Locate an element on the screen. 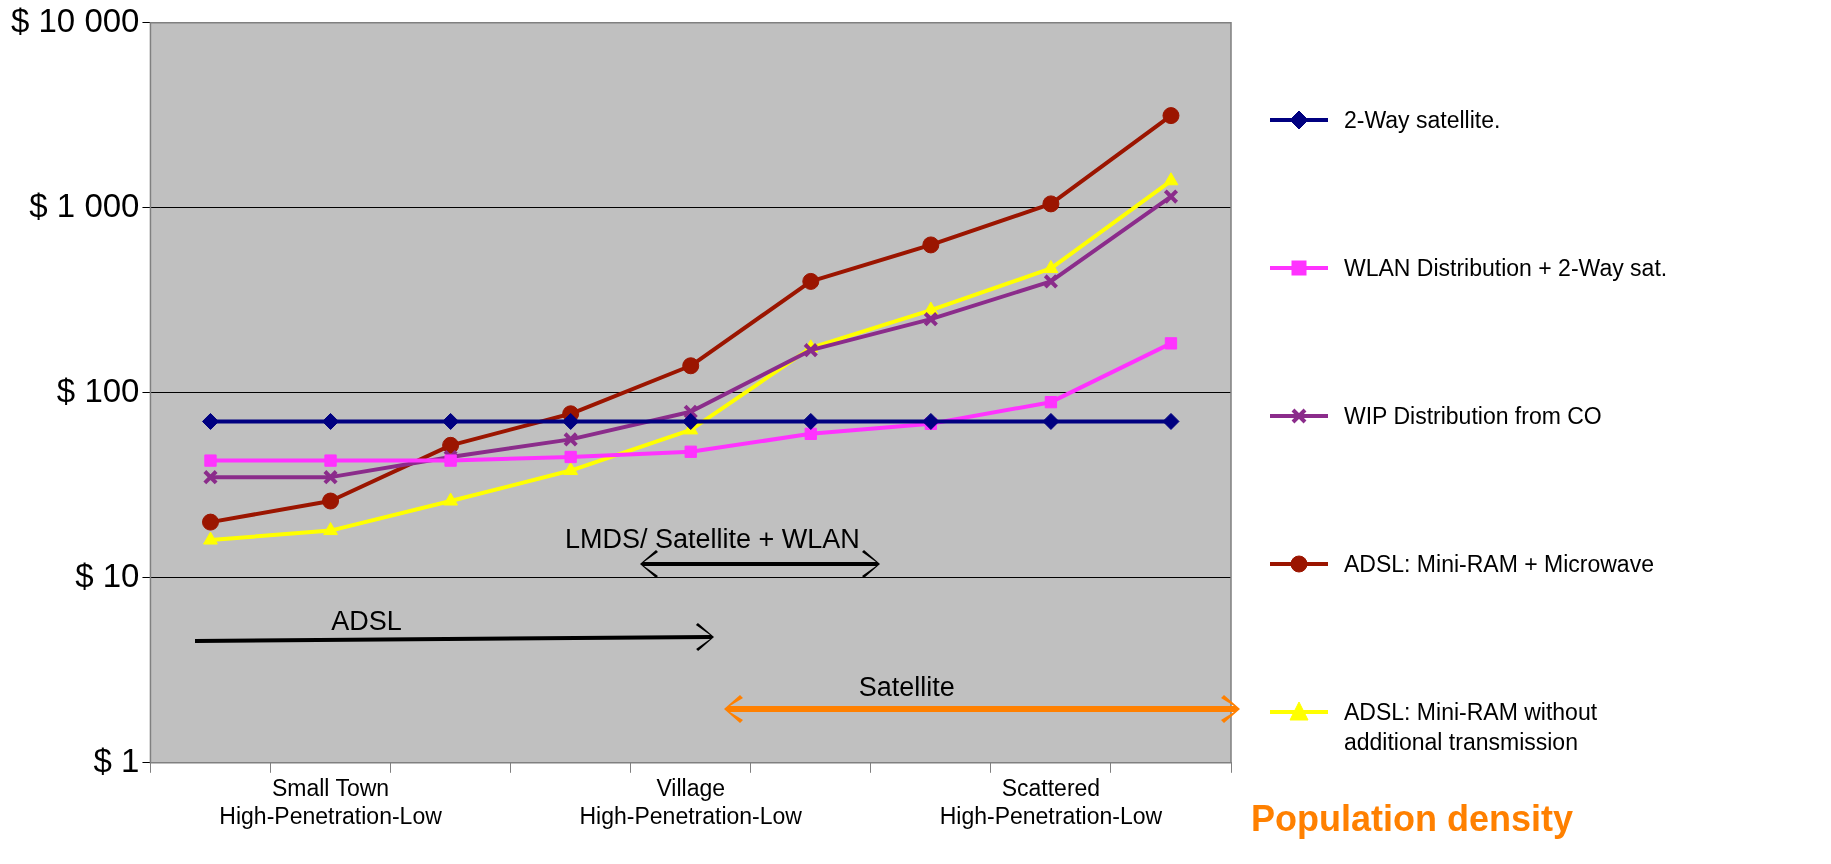 The width and height of the screenshot is (1831, 864). x-tick-label: Small Town High-Penetration-Low is located at coordinates (331, 801).